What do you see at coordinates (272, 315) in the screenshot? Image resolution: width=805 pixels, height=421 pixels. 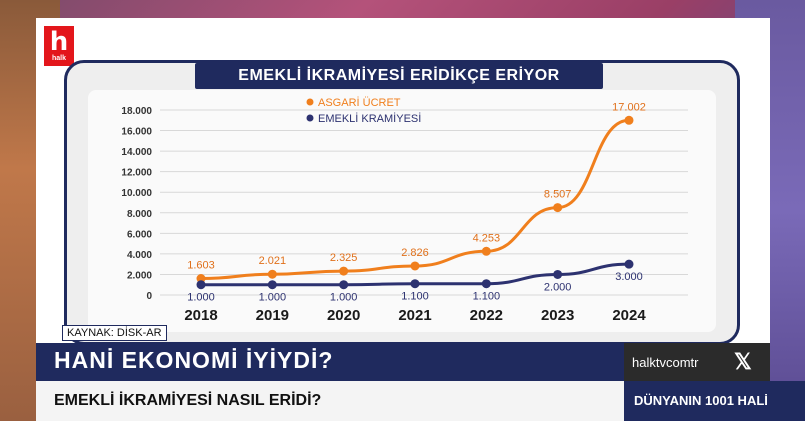 I see `x-tick-label: 2019` at bounding box center [272, 315].